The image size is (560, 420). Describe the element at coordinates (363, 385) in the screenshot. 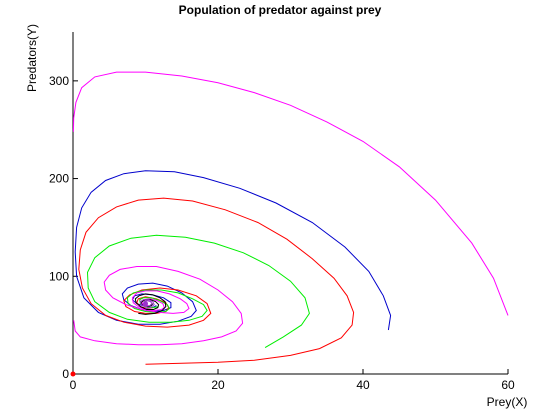

I see `x-tick-label: 40` at that location.